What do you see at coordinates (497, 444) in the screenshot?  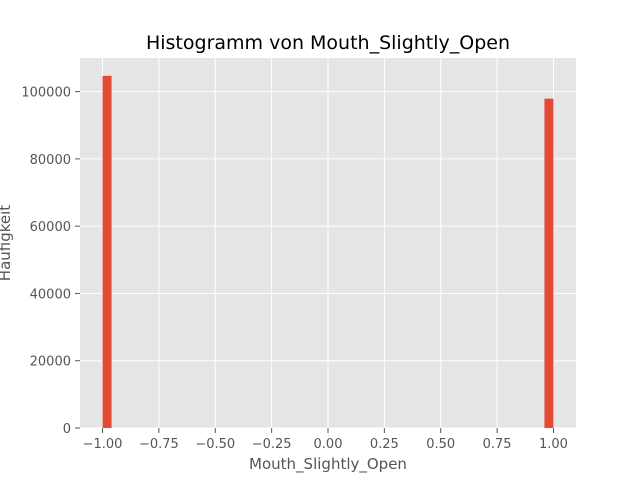 I see `x-tick-label: 0.75` at bounding box center [497, 444].